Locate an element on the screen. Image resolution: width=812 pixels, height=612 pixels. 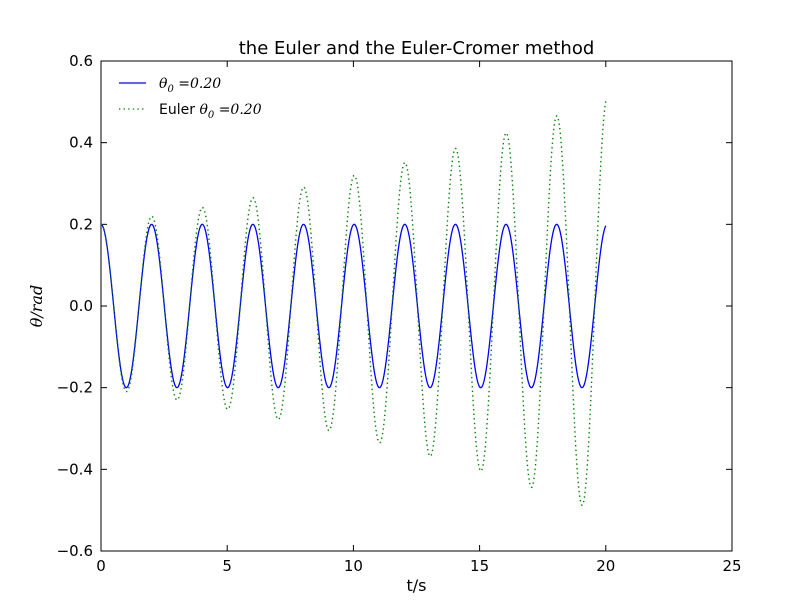
y-tick-label: −0.4 is located at coordinates (75, 469).